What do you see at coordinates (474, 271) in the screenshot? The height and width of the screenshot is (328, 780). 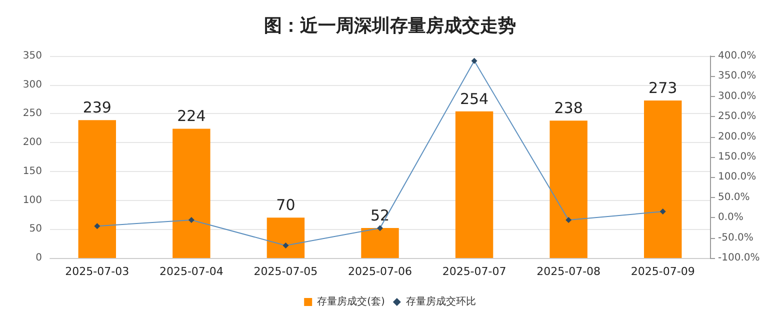 I see `x-tick-label: 2025-07-07` at bounding box center [474, 271].